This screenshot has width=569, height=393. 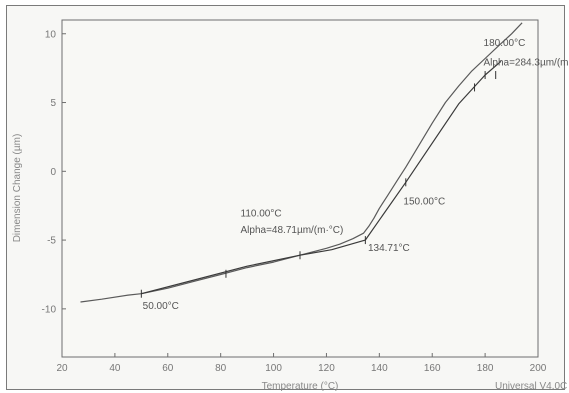 I want to click on annotation-6: 50.00°C, so click(x=161, y=306).